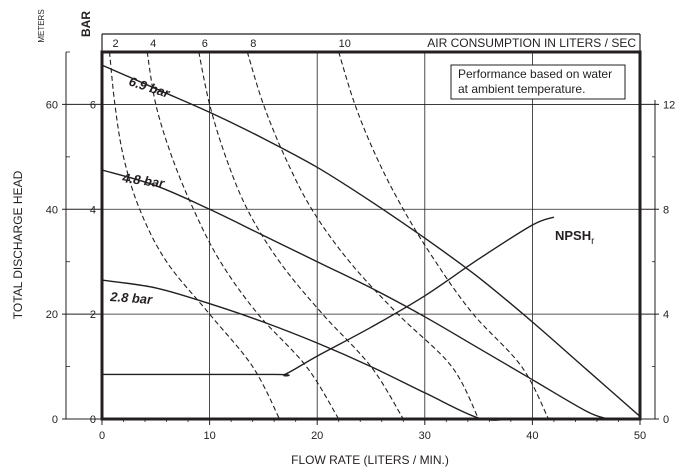 The image size is (689, 468). I want to click on bar-tick-label: 6, so click(93, 105).